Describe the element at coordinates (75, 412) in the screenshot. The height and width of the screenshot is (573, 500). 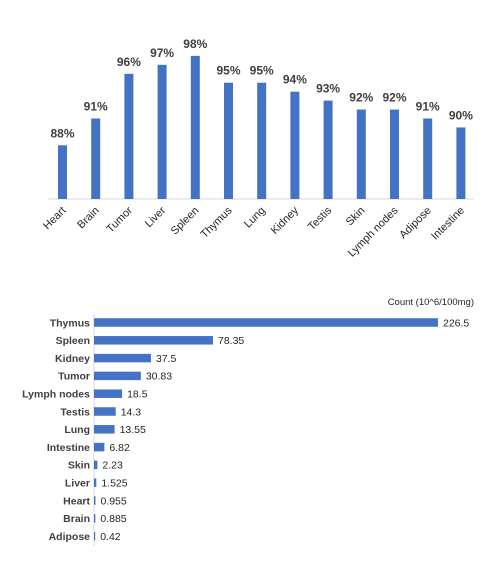
I see `chart2-category-label: Testis` at that location.